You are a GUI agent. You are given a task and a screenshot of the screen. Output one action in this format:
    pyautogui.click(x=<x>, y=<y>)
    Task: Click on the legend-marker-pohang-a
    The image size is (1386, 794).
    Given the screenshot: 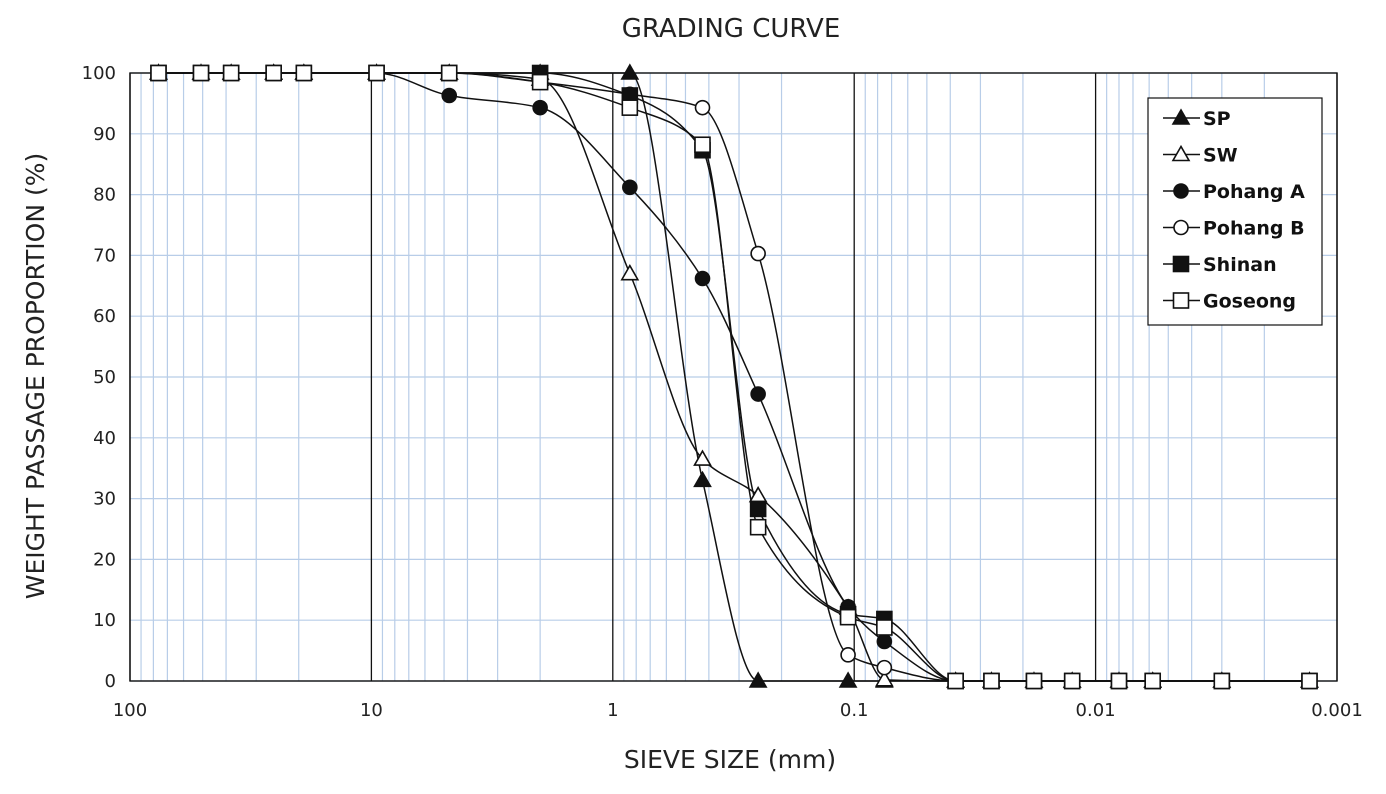 What is the action you would take?
    pyautogui.click(x=1181, y=191)
    